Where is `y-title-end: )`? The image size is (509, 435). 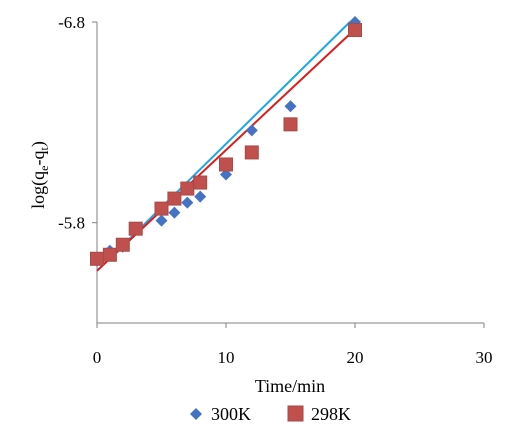
y-title-end: ) is located at coordinates (38, 144).